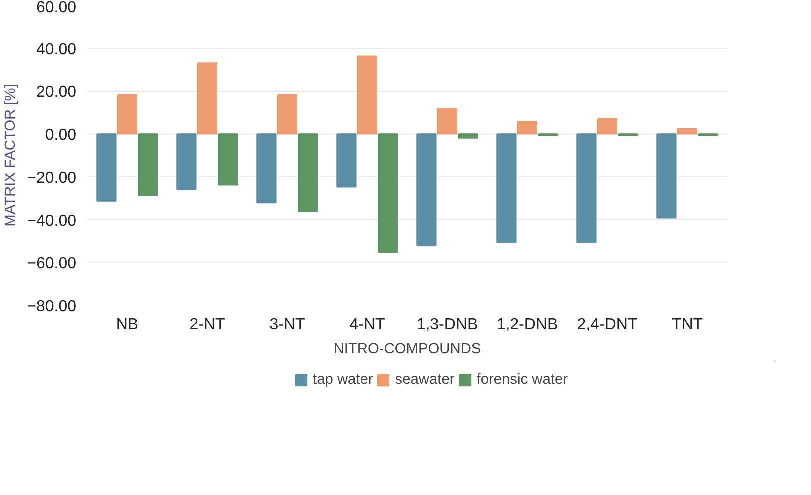 This screenshot has width=811, height=495. I want to click on y-tick-label: −20.00, so click(52, 178).